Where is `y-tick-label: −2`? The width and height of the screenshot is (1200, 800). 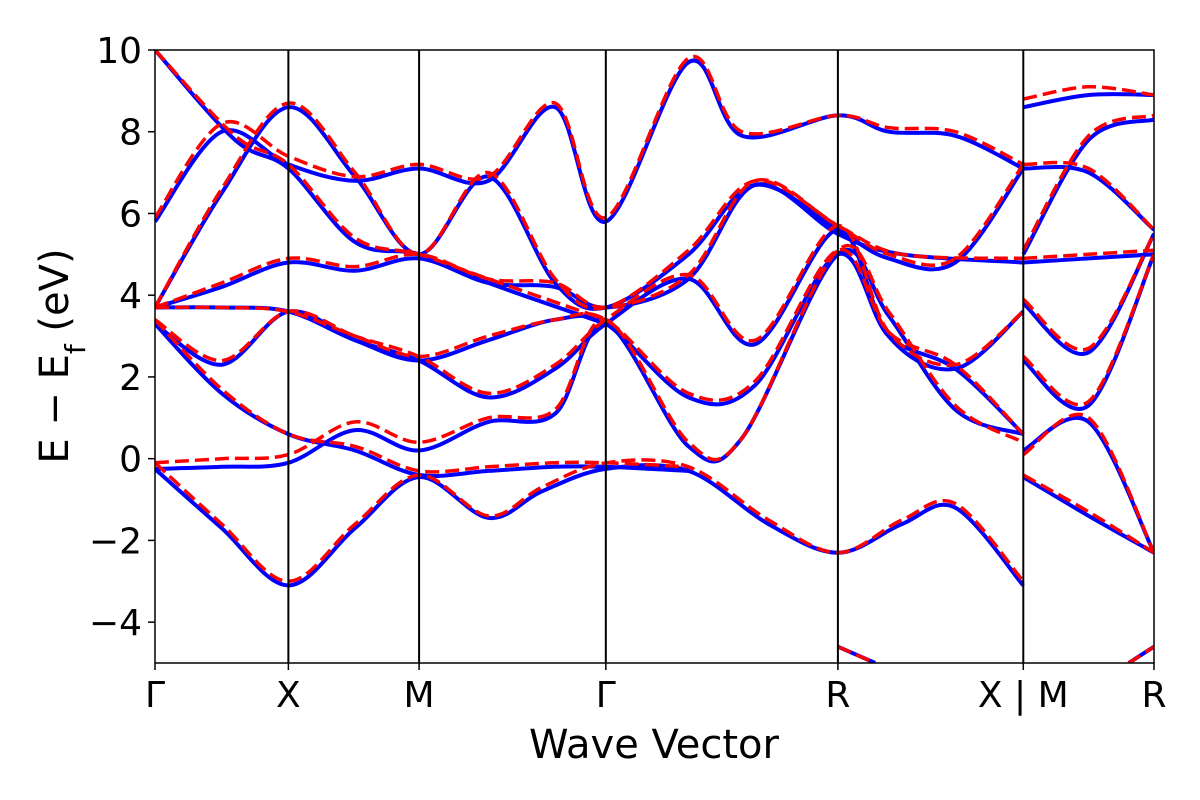
y-tick-label: −2 is located at coordinates (115, 541).